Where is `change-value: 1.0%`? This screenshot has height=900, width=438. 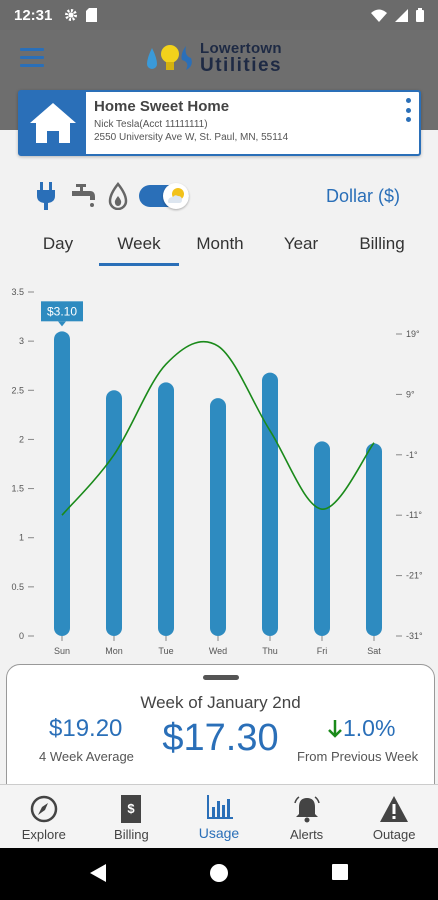 change-value: 1.0% is located at coordinates (369, 728).